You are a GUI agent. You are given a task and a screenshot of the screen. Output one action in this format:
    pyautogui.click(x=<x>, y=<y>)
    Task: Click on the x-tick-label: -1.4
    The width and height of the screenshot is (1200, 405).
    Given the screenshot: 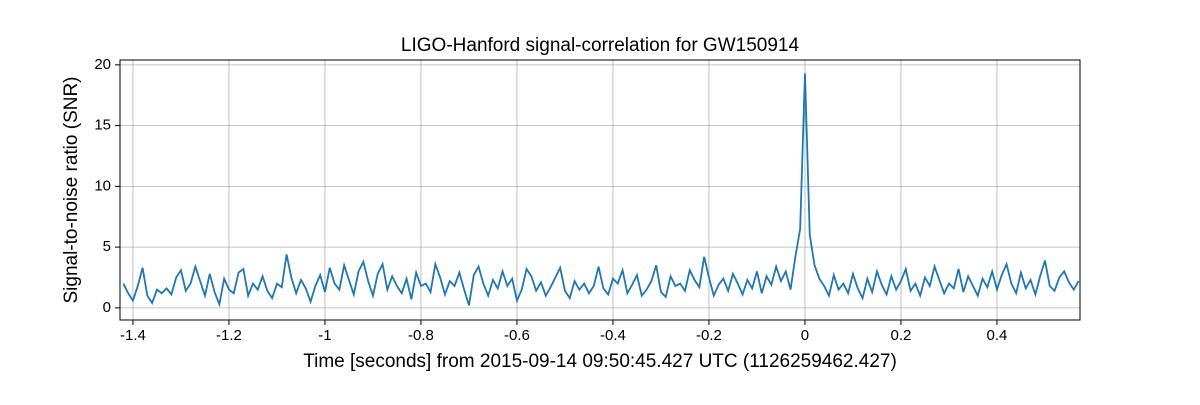 What is the action you would take?
    pyautogui.click(x=133, y=335)
    